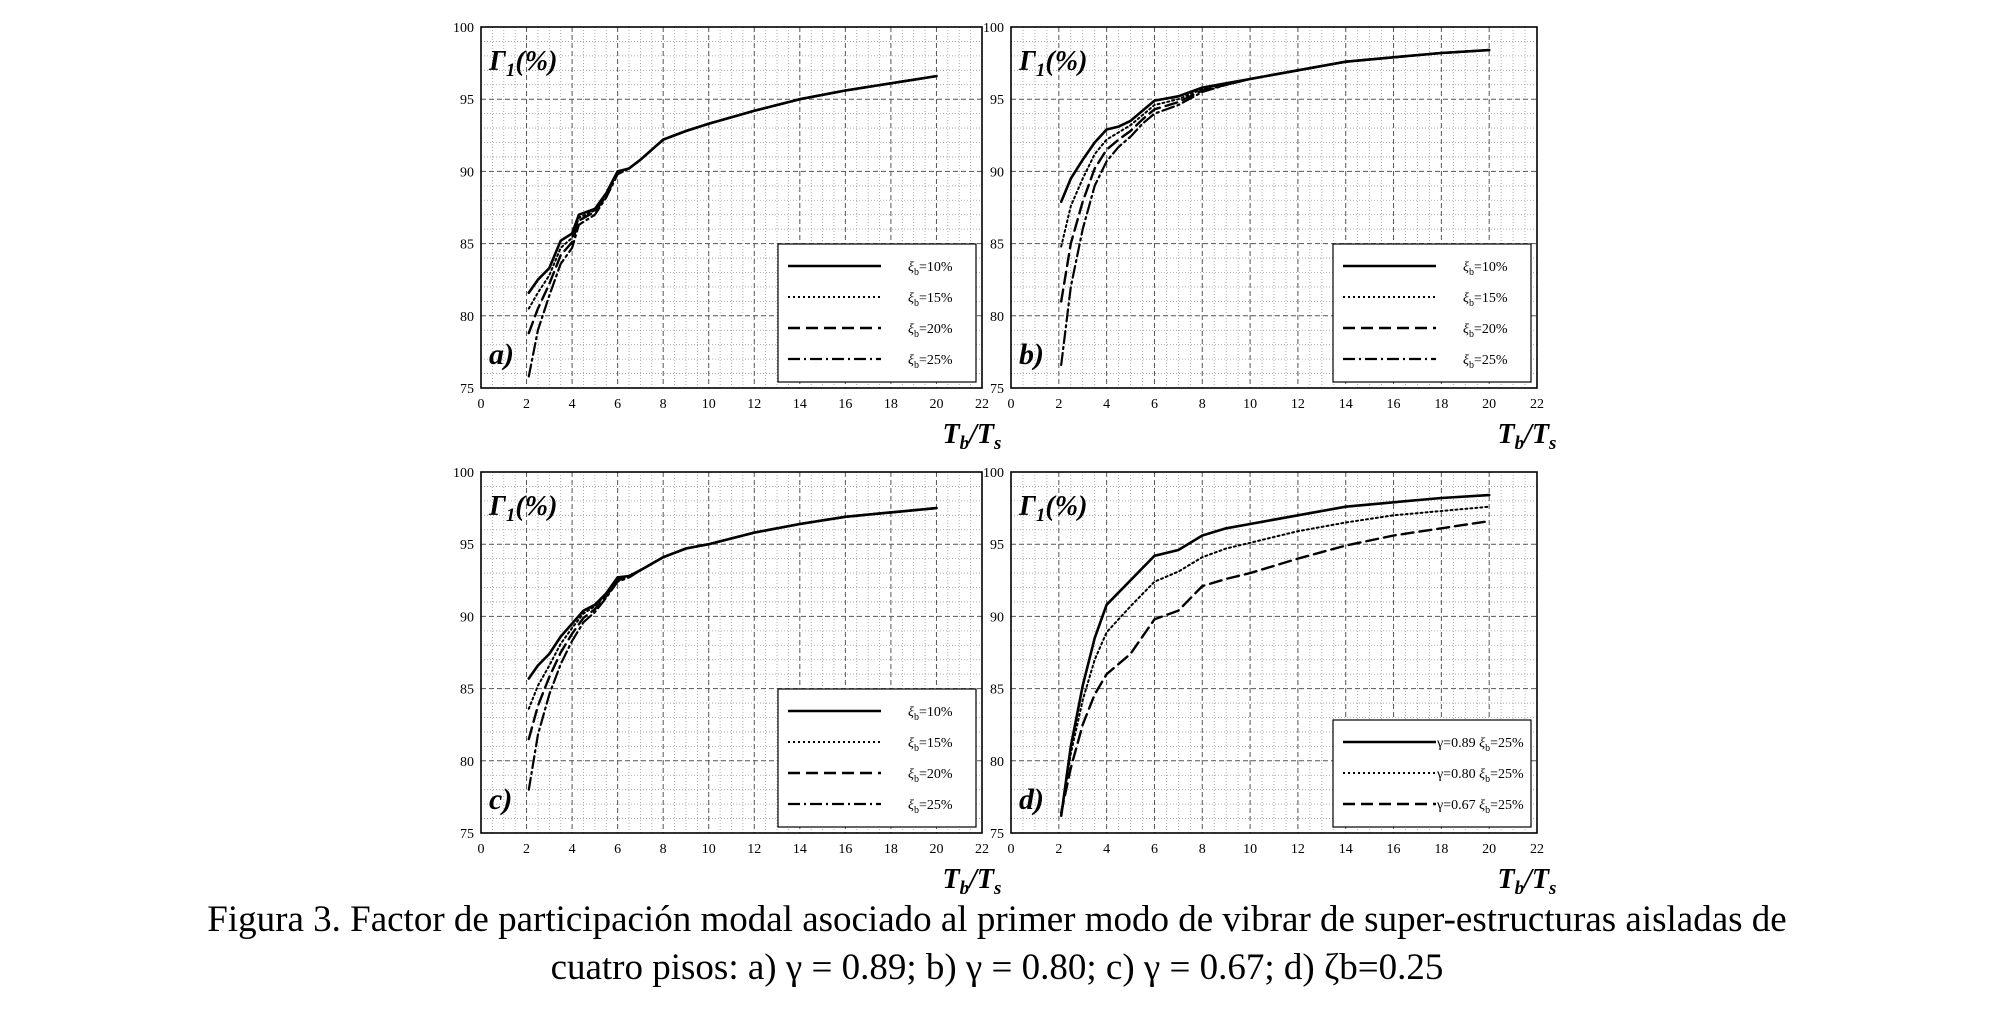 Image resolution: width=1994 pixels, height=1030 pixels. What do you see at coordinates (1432, 773) in the screenshot?
I see `legend-box` at bounding box center [1432, 773].